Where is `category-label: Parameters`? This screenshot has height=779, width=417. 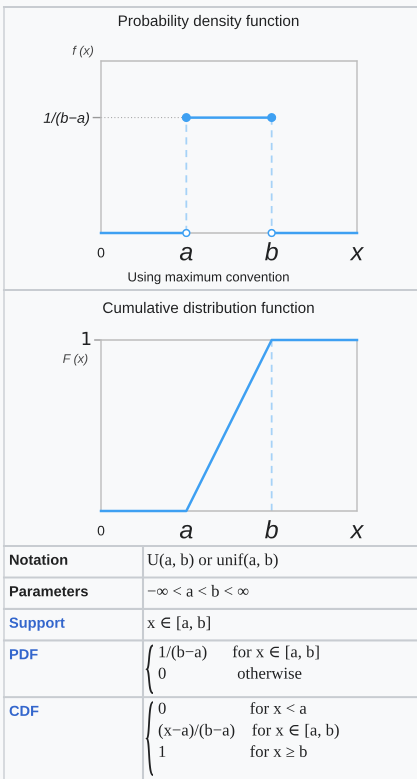 category-label: Parameters is located at coordinates (49, 591).